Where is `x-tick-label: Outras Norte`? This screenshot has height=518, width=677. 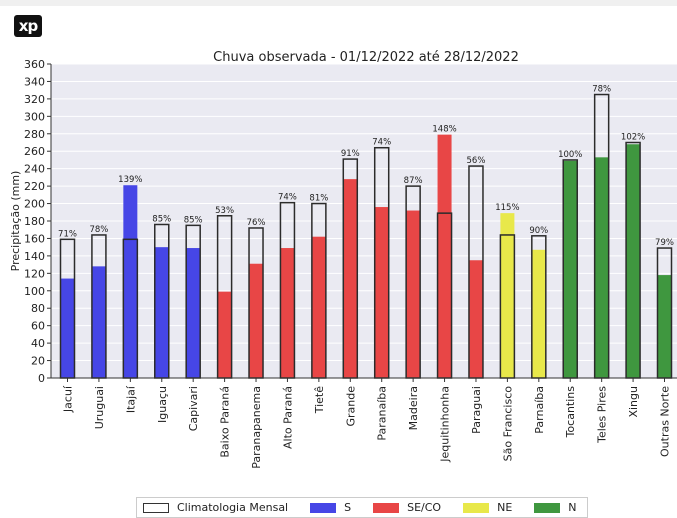 x-tick-label: Outras Norte is located at coordinates (665, 421).